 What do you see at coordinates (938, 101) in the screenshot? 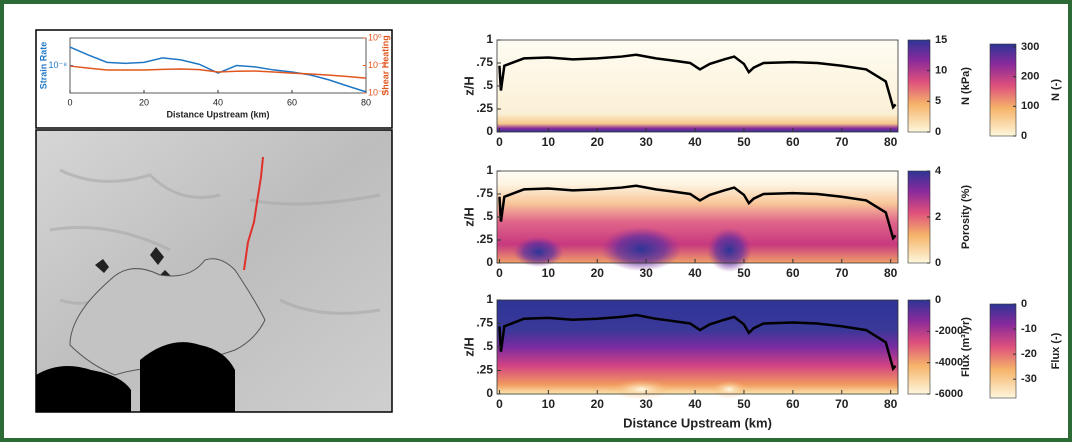
I see `colorbar-tick-label: 5` at bounding box center [938, 101].